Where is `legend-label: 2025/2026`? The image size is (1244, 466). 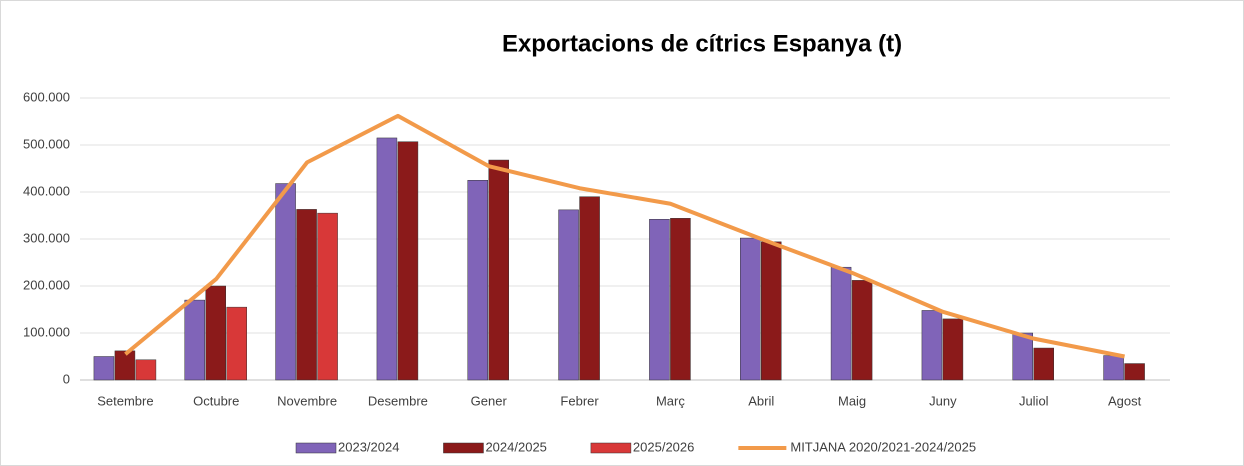 legend-label: 2025/2026 is located at coordinates (663, 446).